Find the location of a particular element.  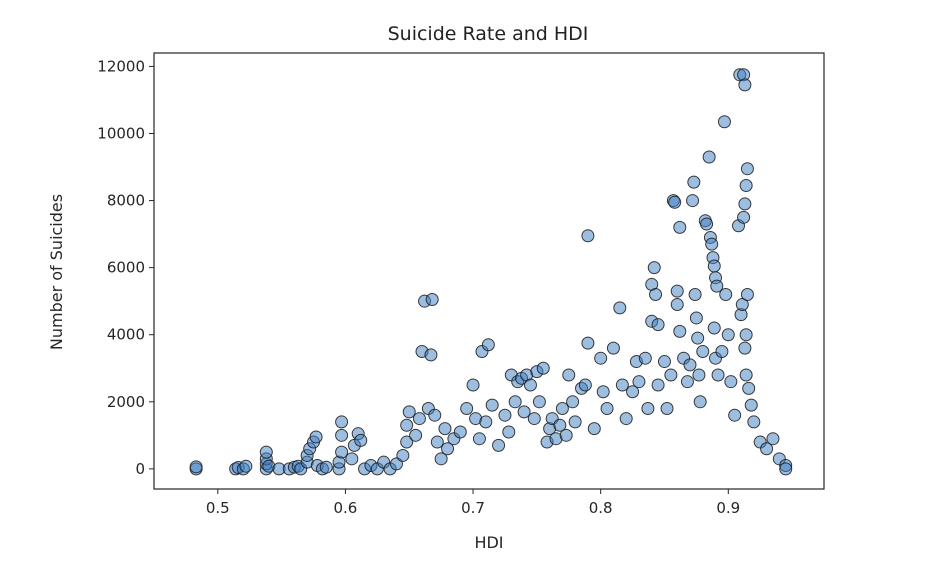

y-tick-label: 6000 is located at coordinates (126, 268).